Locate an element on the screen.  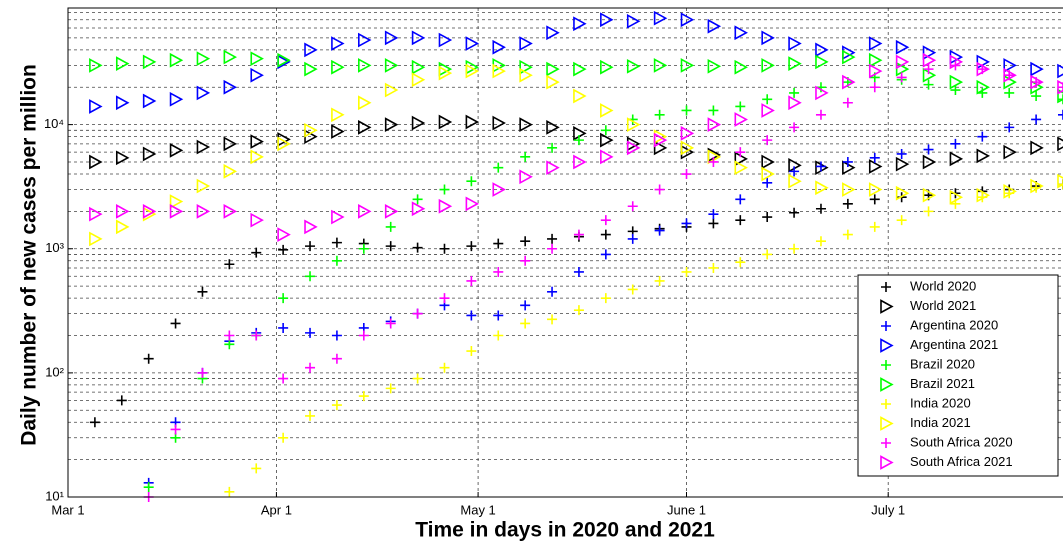
legend-label: Argentina 2021 is located at coordinates (954, 344).